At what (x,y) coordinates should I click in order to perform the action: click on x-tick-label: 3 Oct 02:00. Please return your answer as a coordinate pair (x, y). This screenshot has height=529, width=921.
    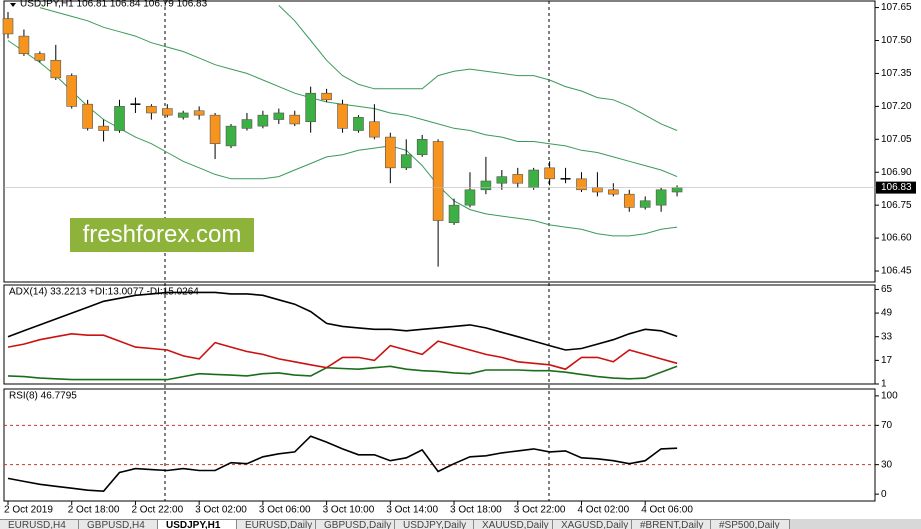
    Looking at the image, I should click on (221, 510).